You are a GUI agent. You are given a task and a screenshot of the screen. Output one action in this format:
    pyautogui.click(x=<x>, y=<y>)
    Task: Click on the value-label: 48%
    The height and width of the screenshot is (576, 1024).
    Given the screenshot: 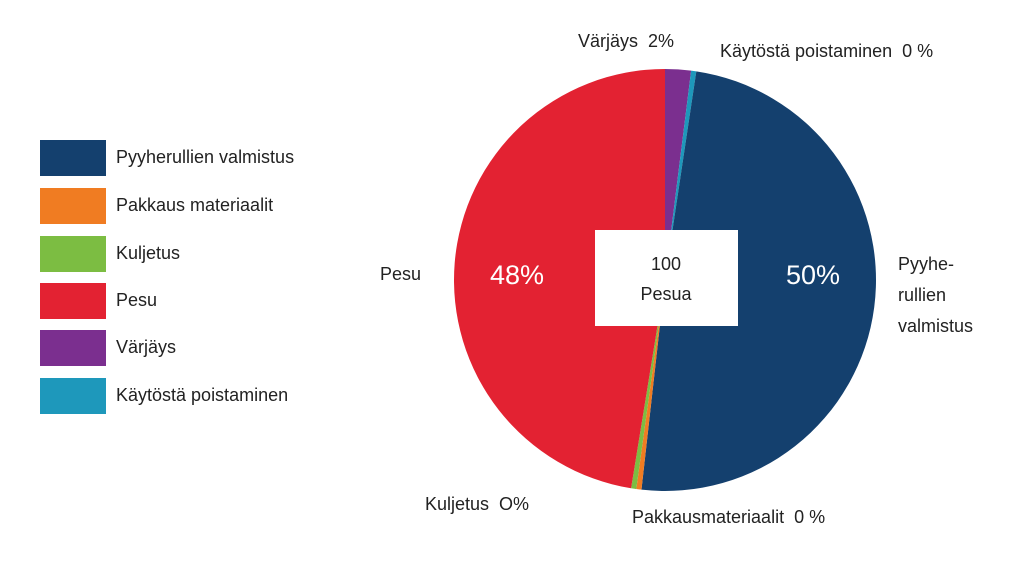 What is the action you would take?
    pyautogui.click(x=517, y=275)
    